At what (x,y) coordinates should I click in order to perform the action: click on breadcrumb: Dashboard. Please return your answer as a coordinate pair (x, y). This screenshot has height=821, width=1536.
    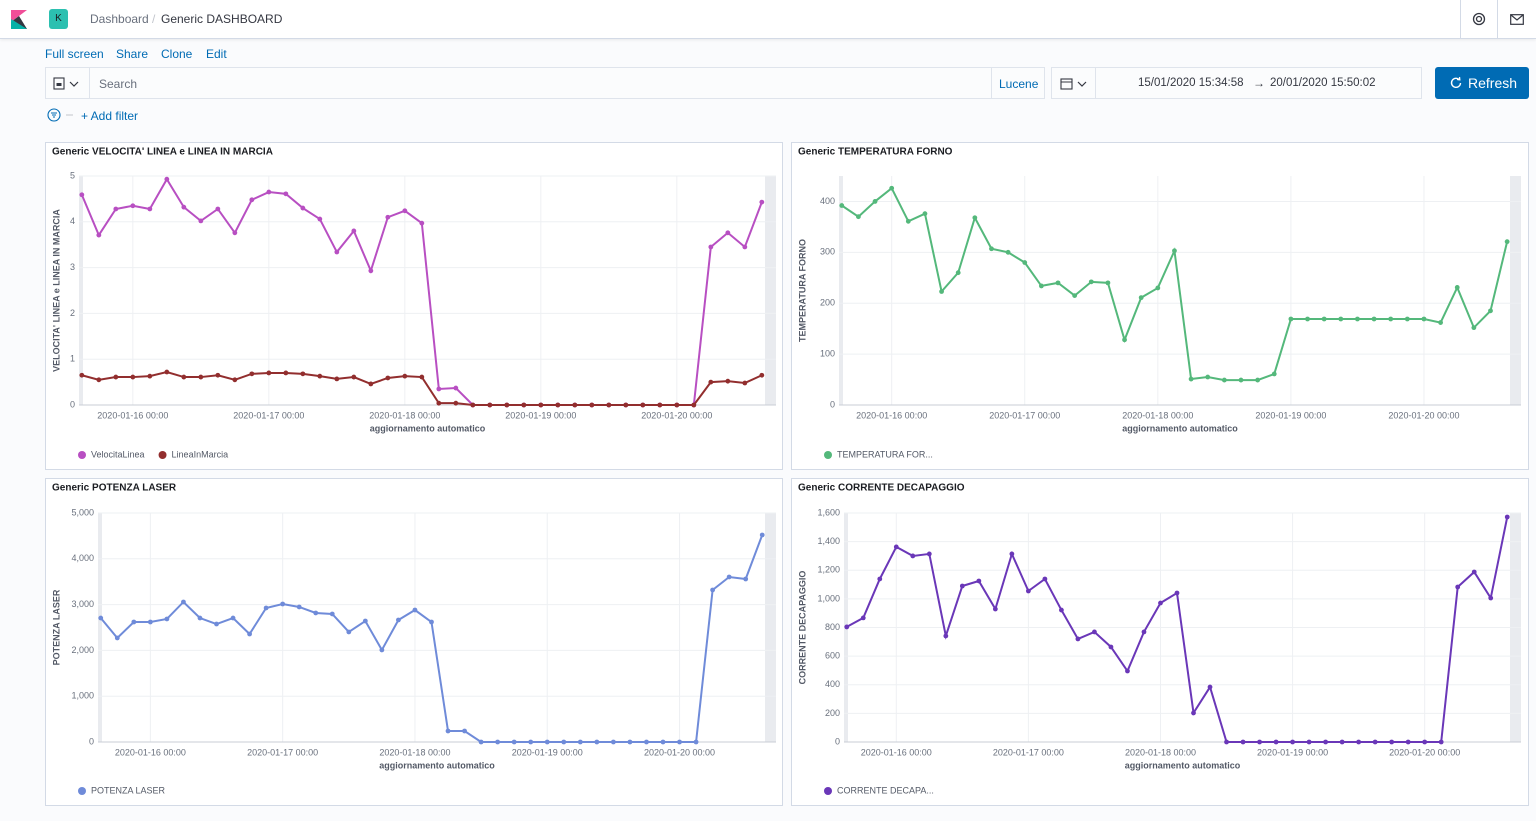
    Looking at the image, I should click on (119, 19).